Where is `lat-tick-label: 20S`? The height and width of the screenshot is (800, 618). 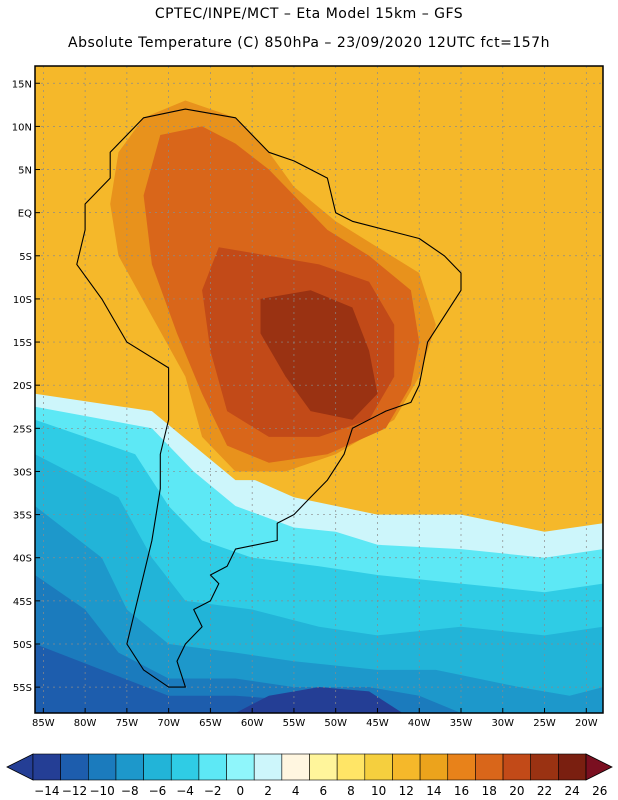
lat-tick-label: 20S is located at coordinates (22, 386).